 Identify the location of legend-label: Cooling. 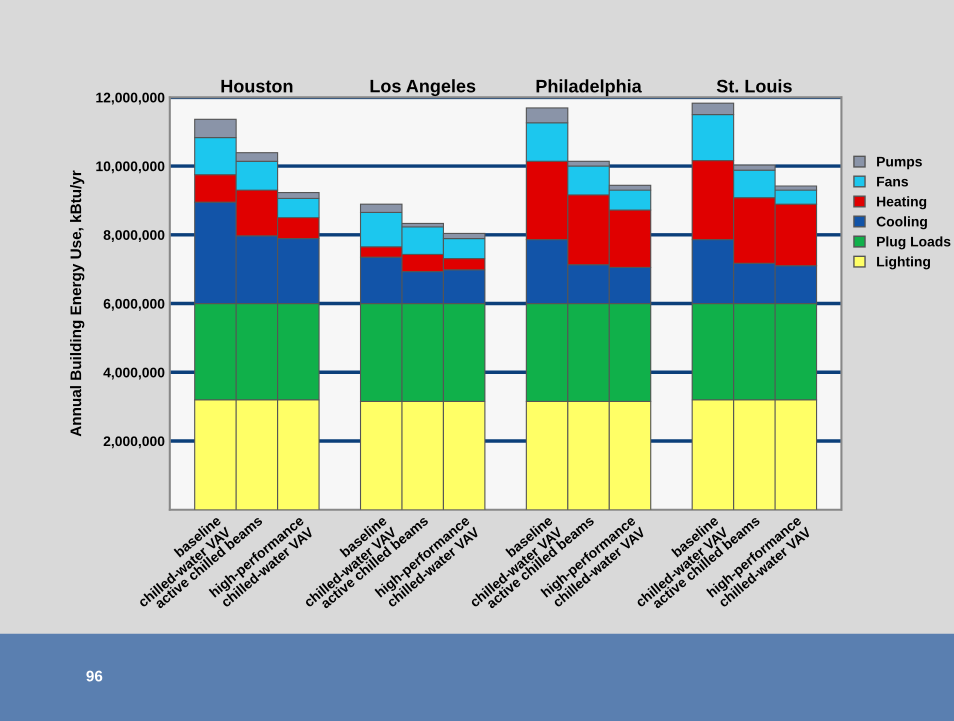
(901, 223).